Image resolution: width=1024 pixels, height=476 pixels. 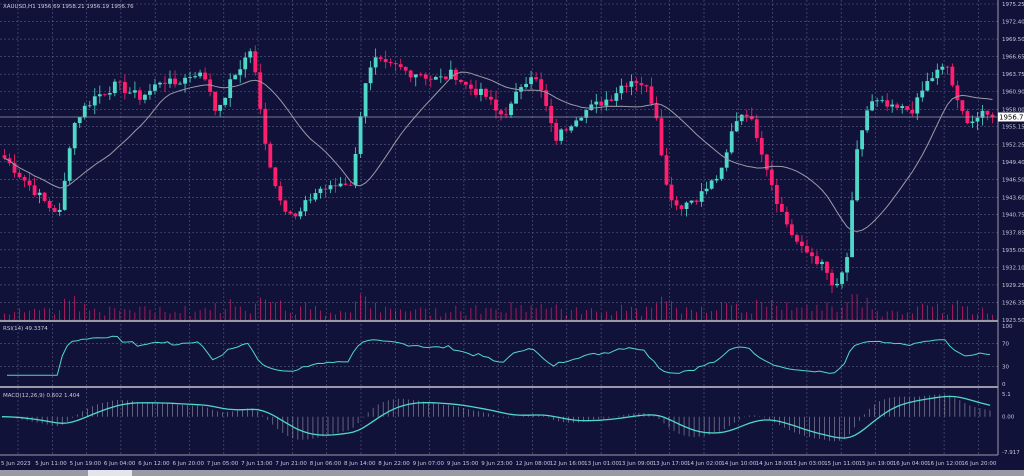 What do you see at coordinates (1011, 453) in the screenshot?
I see `macd-tick: -7.917` at bounding box center [1011, 453].